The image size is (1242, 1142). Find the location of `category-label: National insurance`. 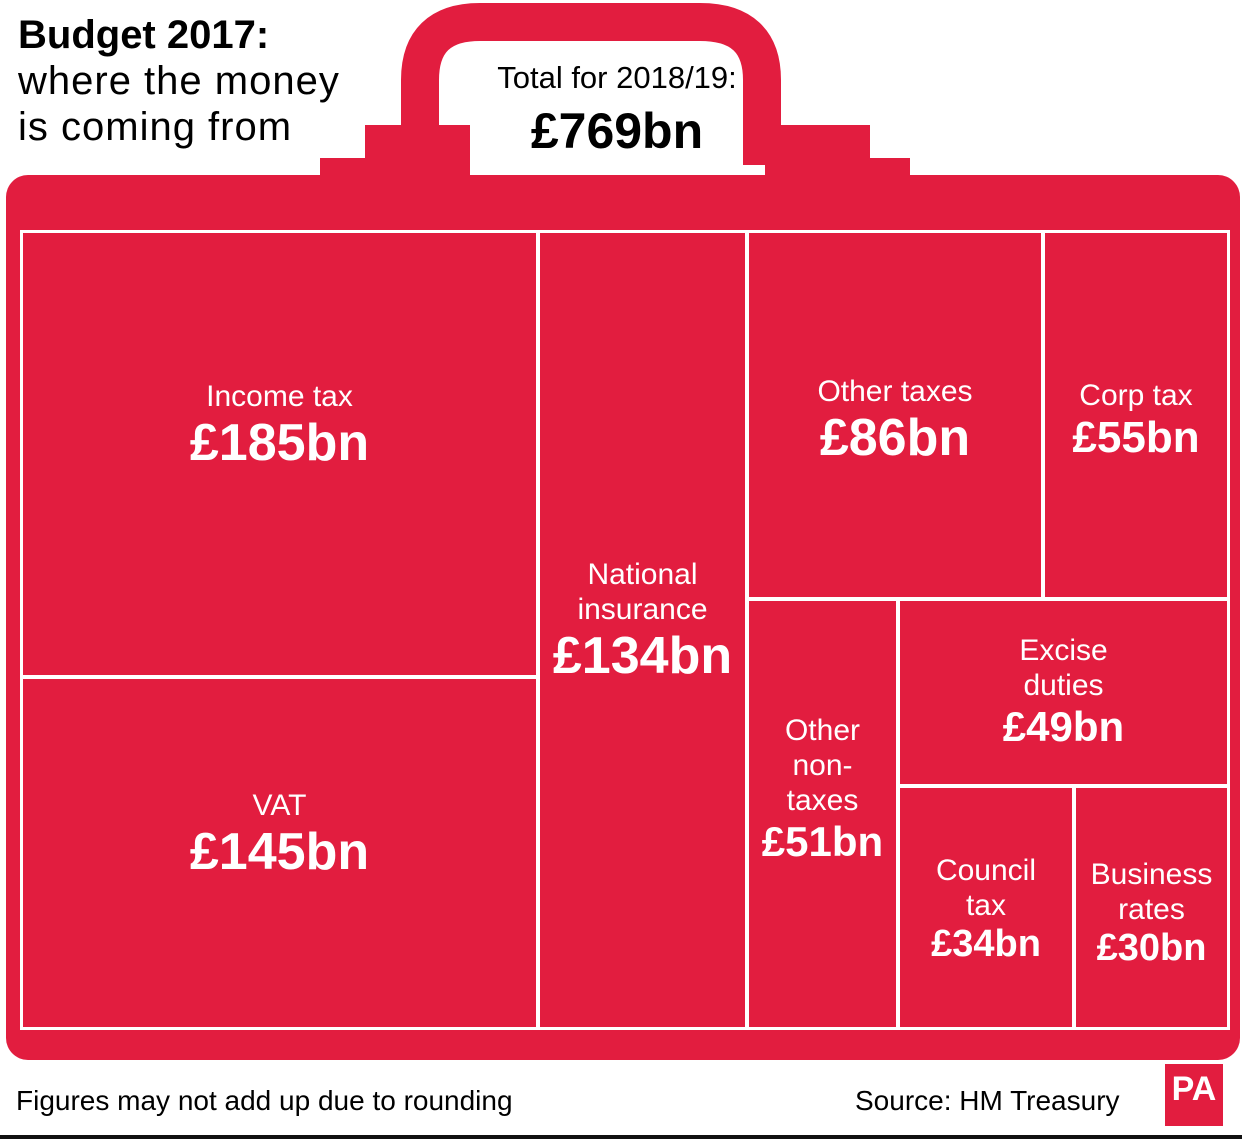

category-label: National insurance is located at coordinates (642, 592).